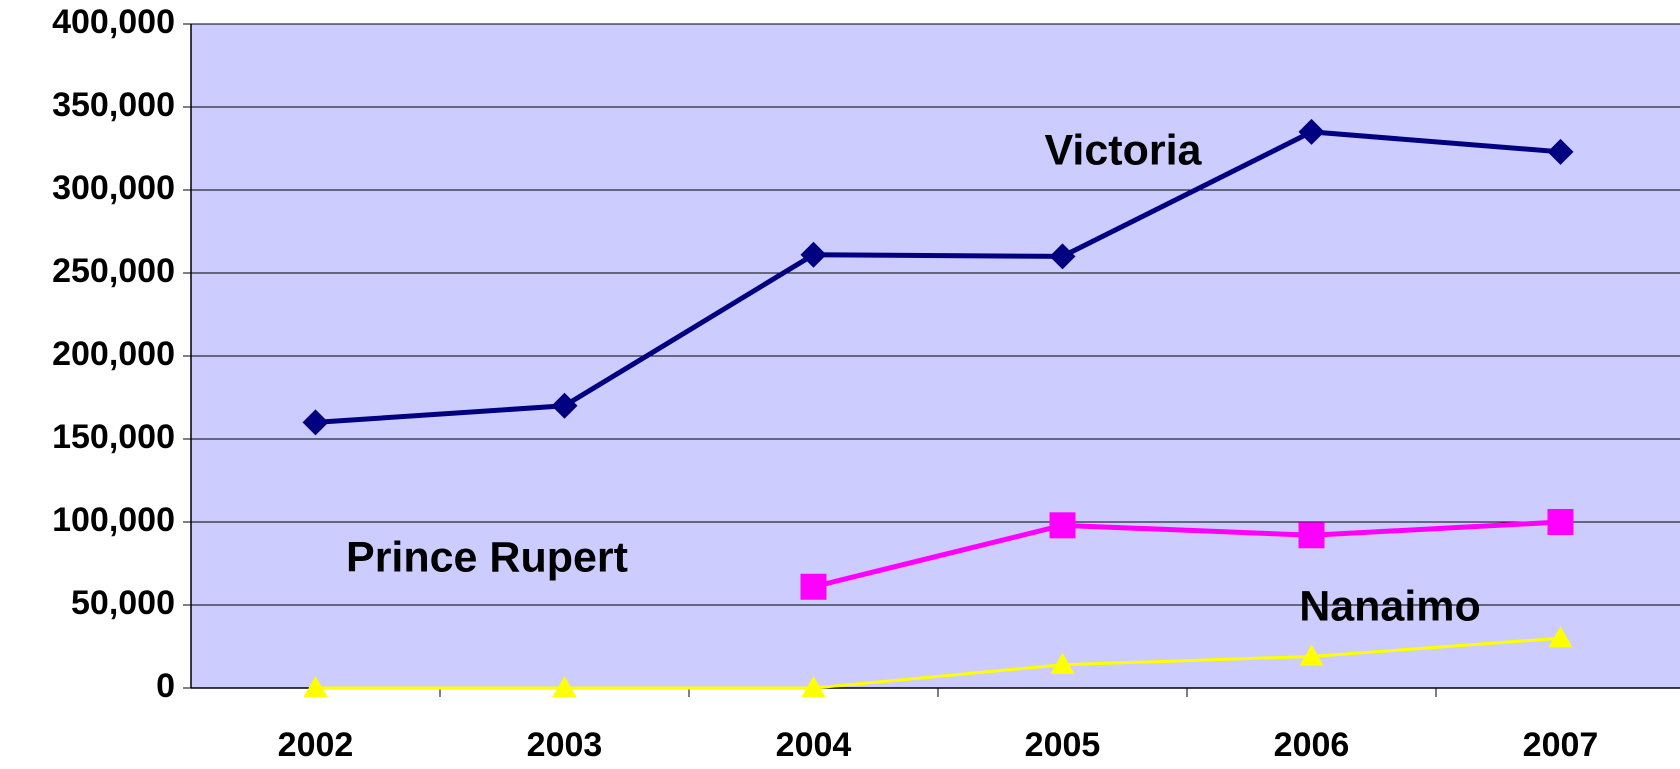 The image size is (1680, 769). Describe the element at coordinates (113, 22) in the screenshot. I see `y-tick-label: 400,000` at that location.